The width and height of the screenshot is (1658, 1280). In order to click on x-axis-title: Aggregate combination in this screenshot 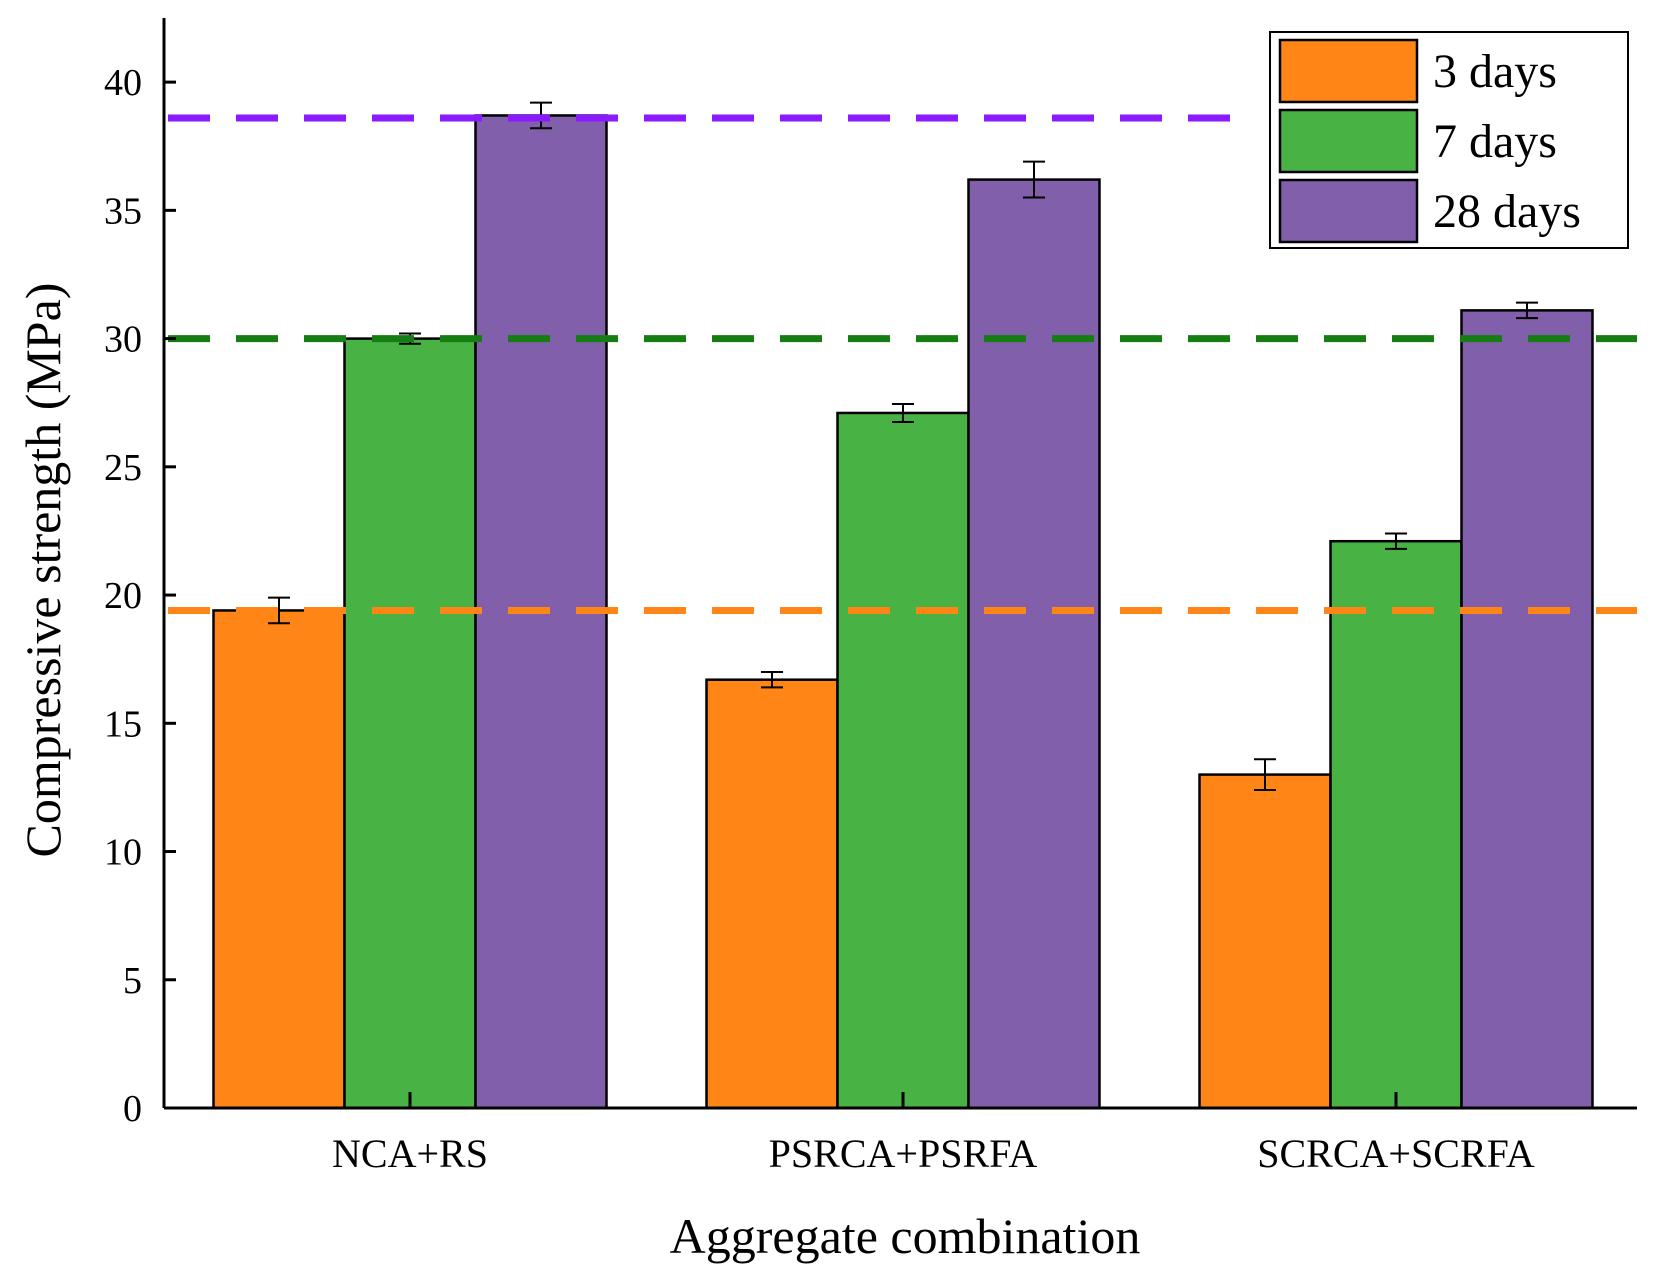, I will do `click(905, 1236)`.